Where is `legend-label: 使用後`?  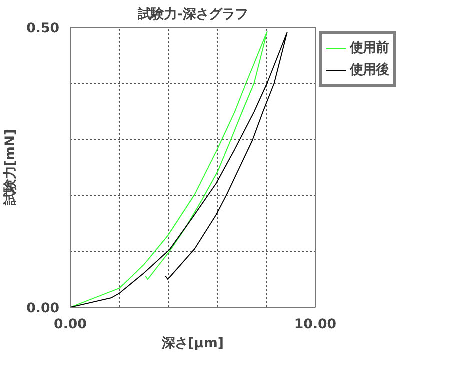 legend-label: 使用後 is located at coordinates (369, 70).